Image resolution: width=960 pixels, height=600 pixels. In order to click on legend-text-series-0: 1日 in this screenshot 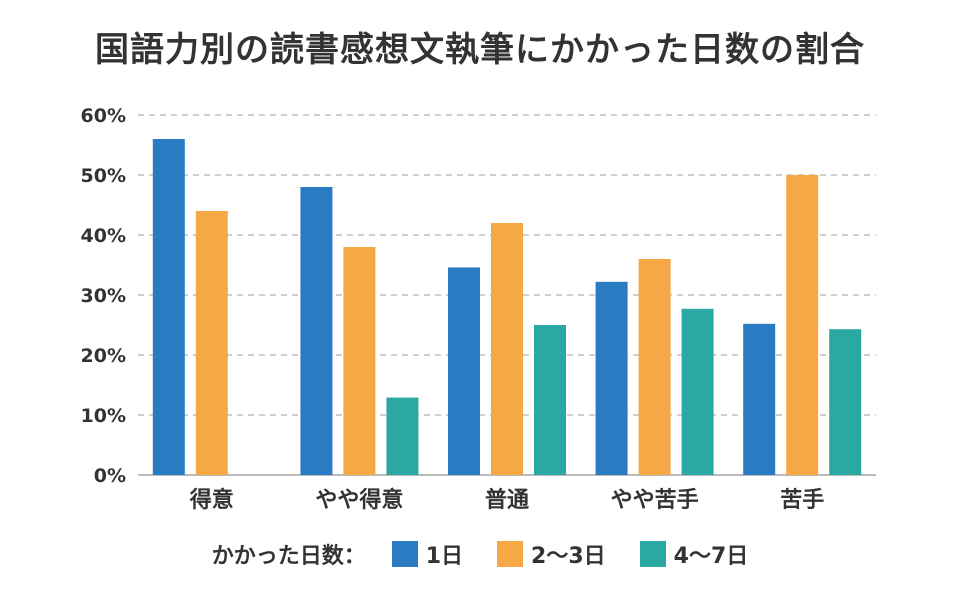, I will do `click(444, 556)`.